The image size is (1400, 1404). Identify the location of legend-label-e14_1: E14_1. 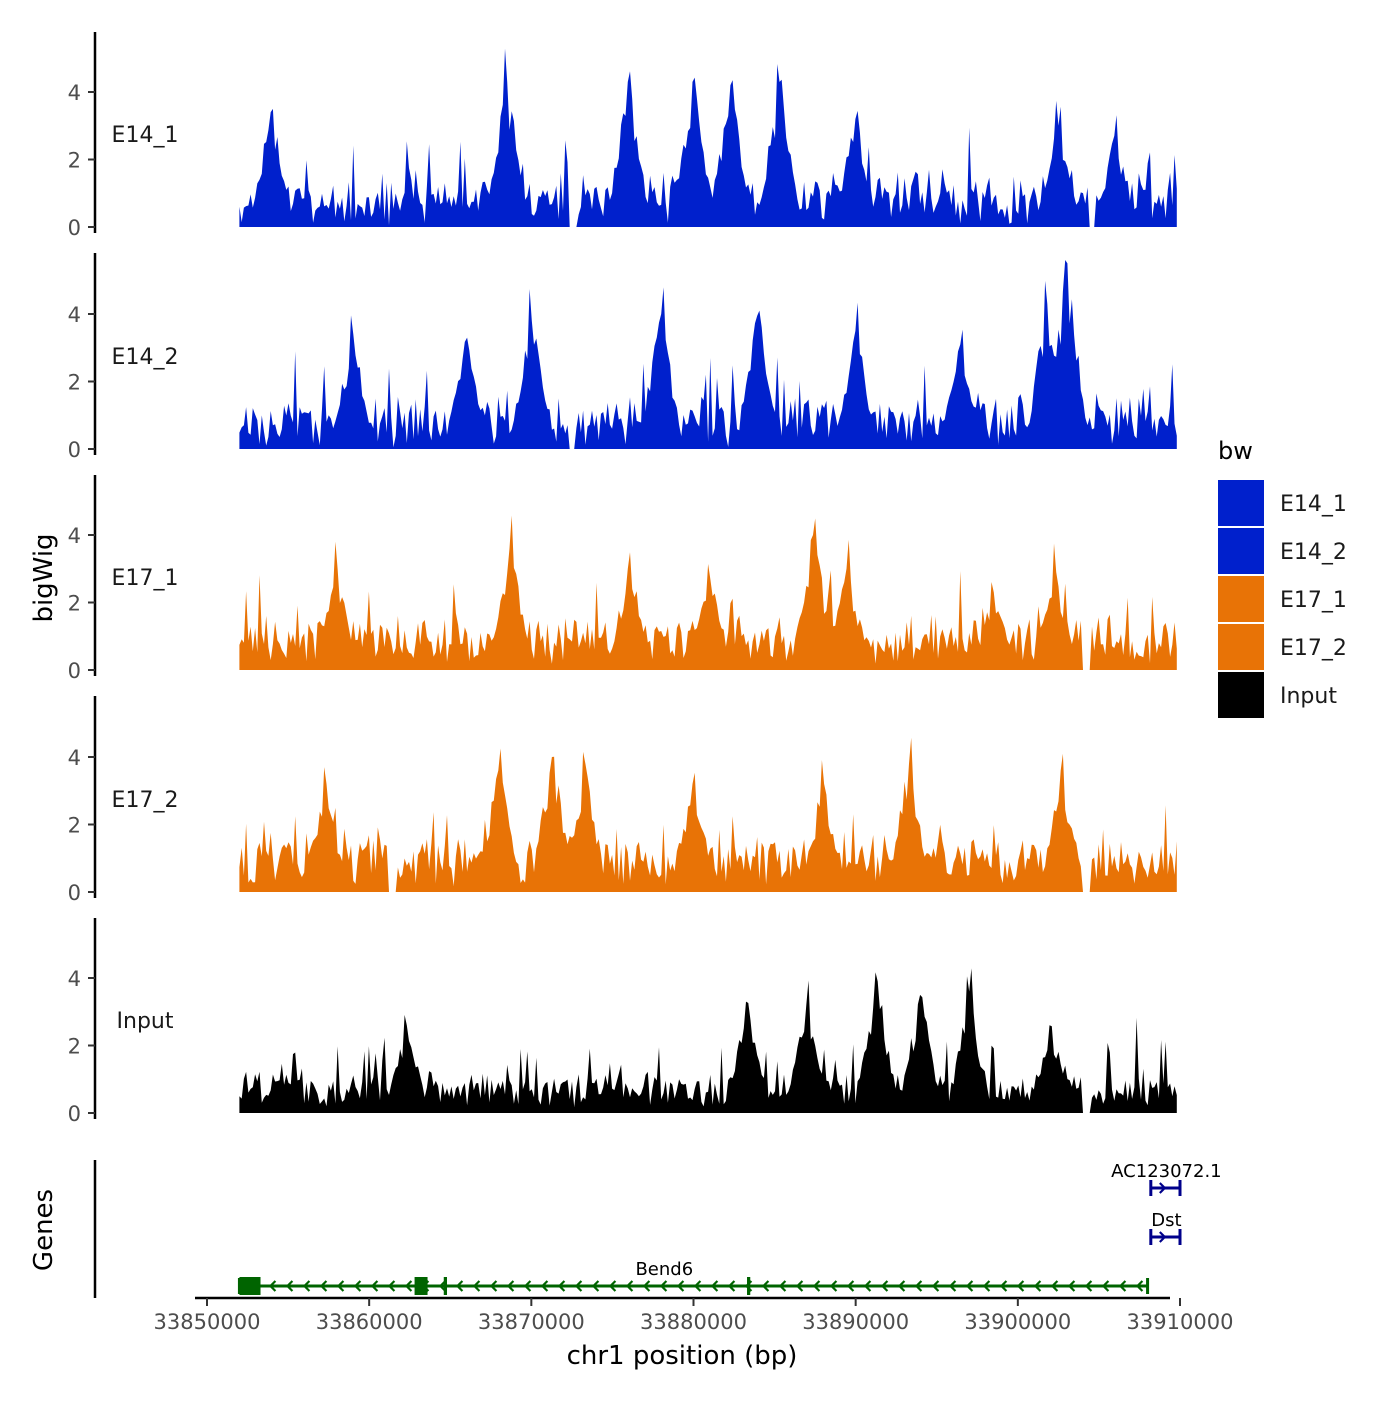
(1313, 504).